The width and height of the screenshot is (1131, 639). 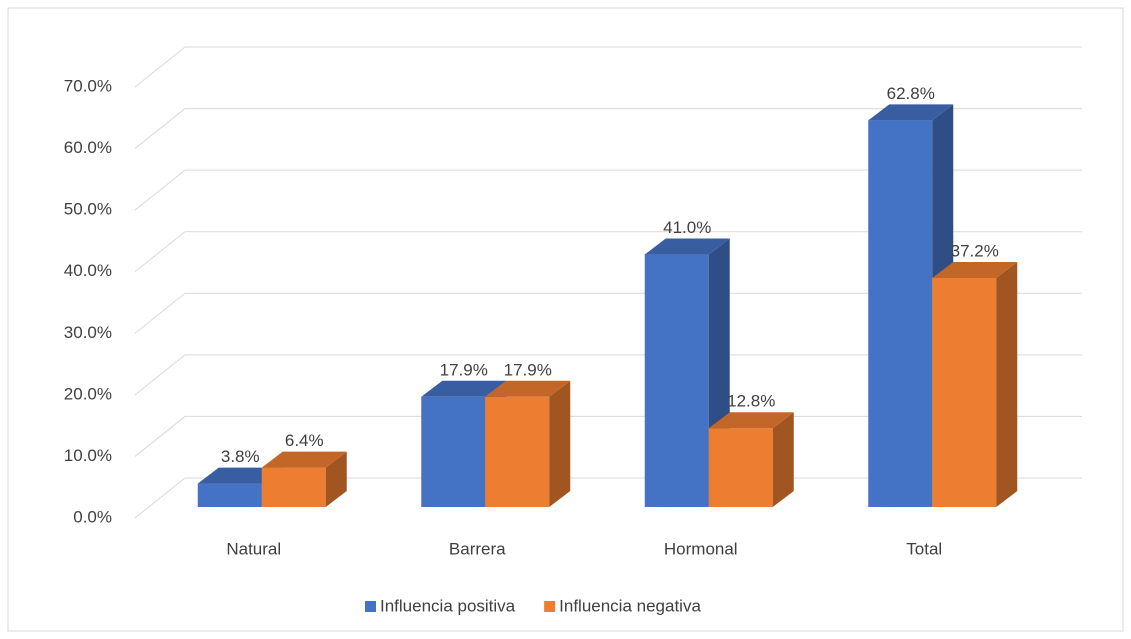 What do you see at coordinates (477, 548) in the screenshot?
I see `x-tick-label: Barrera` at bounding box center [477, 548].